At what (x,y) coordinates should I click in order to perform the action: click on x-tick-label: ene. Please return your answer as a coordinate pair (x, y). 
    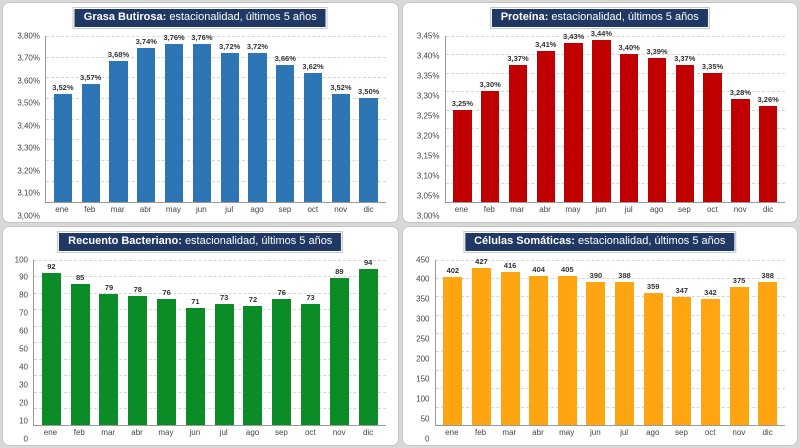
    Looking at the image, I should click on (461, 209).